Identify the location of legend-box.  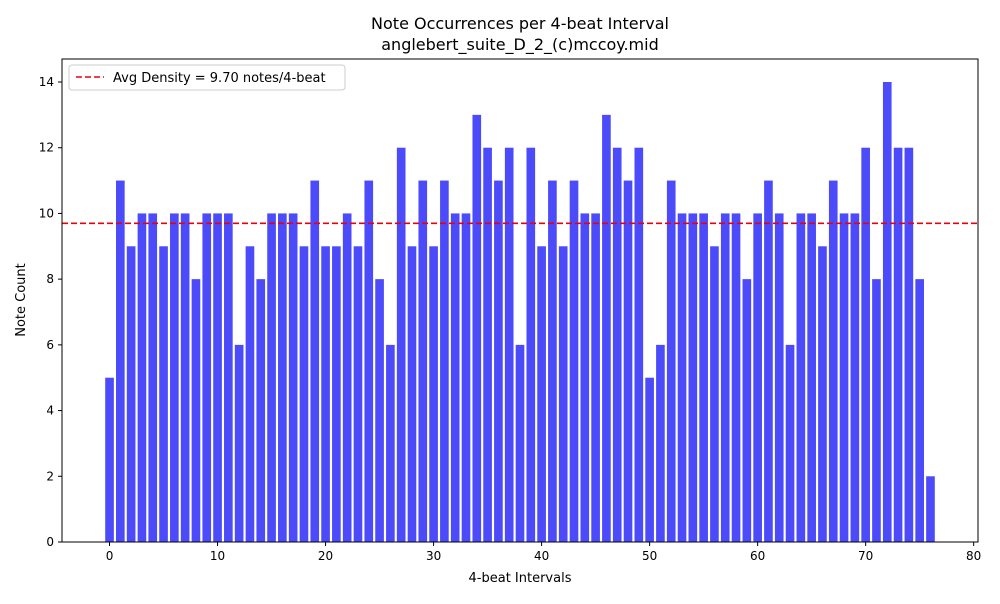
(207, 77).